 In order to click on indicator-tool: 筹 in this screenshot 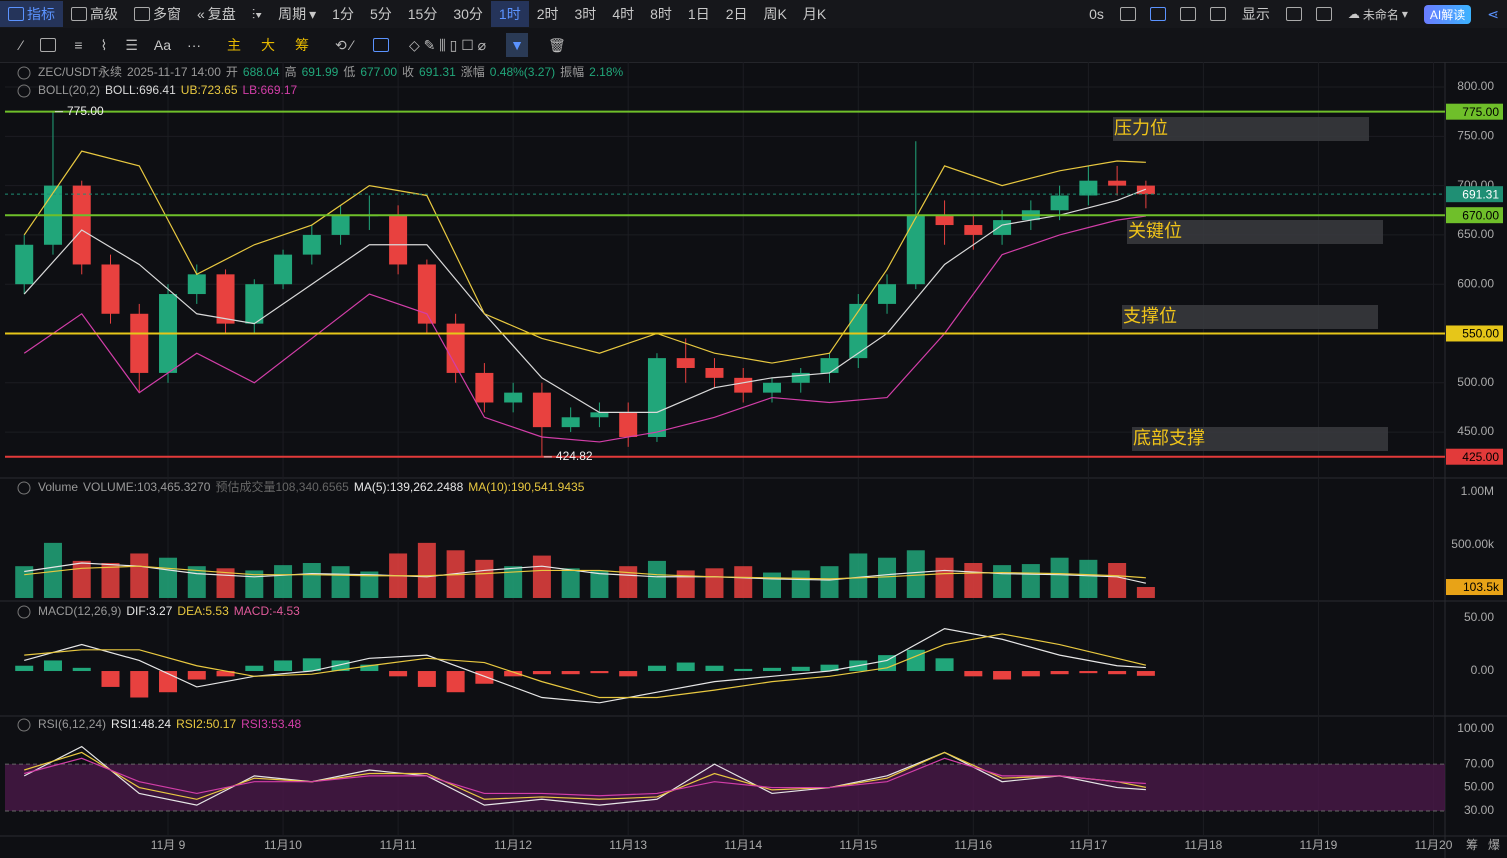, I will do `click(302, 45)`.